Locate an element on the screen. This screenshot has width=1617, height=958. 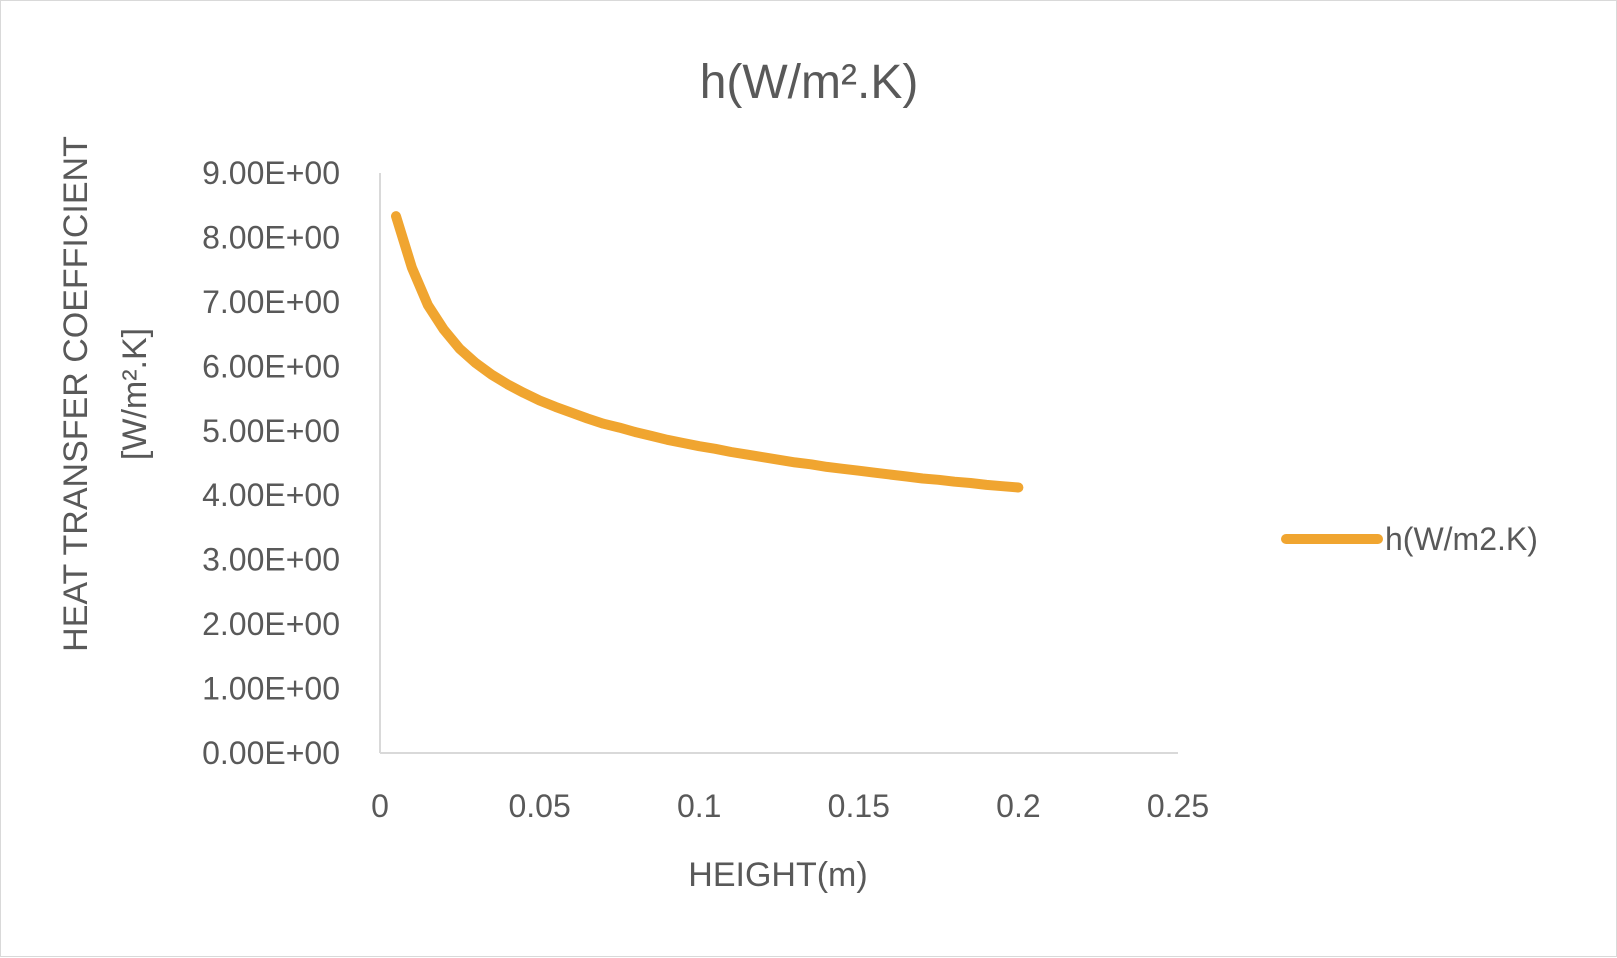
chart-title: h(W/m².K) is located at coordinates (809, 82).